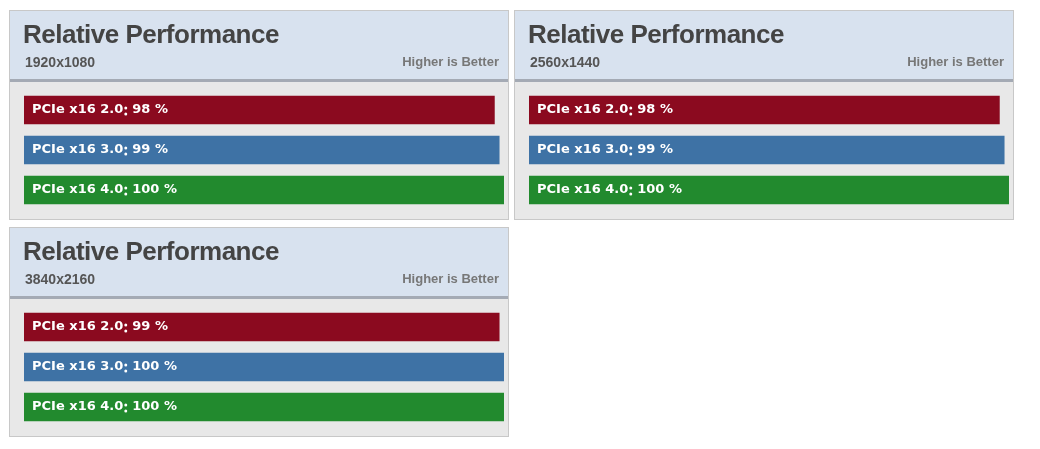 The image size is (1040, 449). Describe the element at coordinates (60, 279) in the screenshot. I see `chart-subtitle: 3840x2160` at that location.